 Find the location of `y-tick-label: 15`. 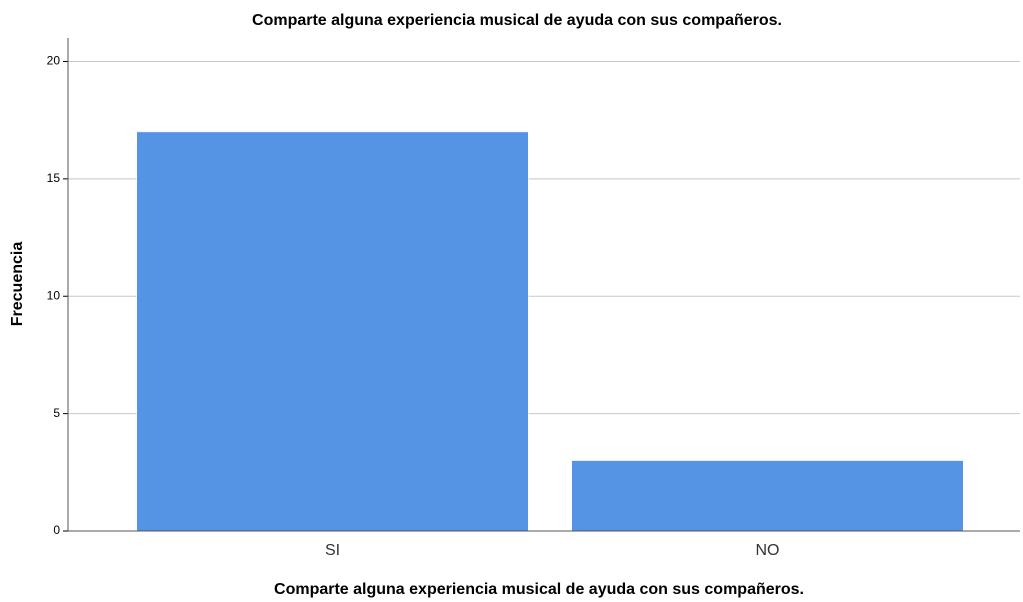

y-tick-label: 15 is located at coordinates (54, 178).